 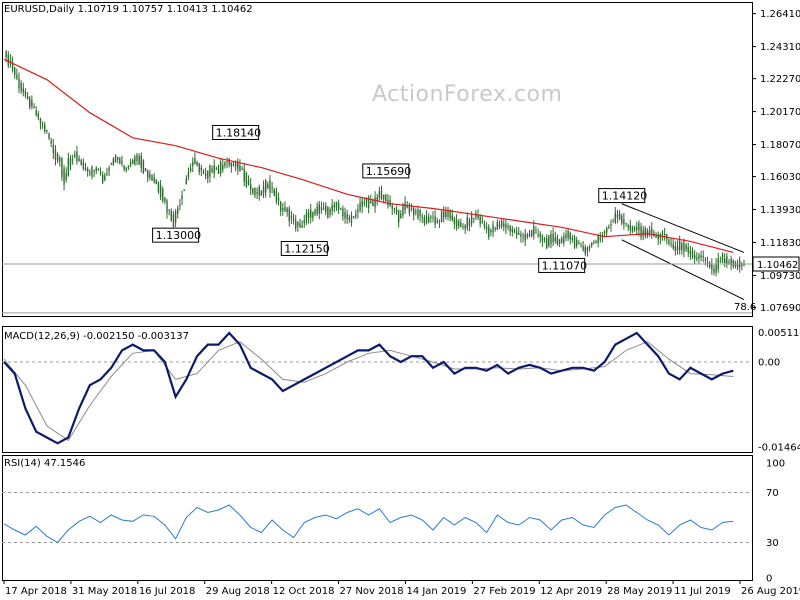 What do you see at coordinates (777, 265) in the screenshot?
I see `current-price-label: 1.10462` at bounding box center [777, 265].